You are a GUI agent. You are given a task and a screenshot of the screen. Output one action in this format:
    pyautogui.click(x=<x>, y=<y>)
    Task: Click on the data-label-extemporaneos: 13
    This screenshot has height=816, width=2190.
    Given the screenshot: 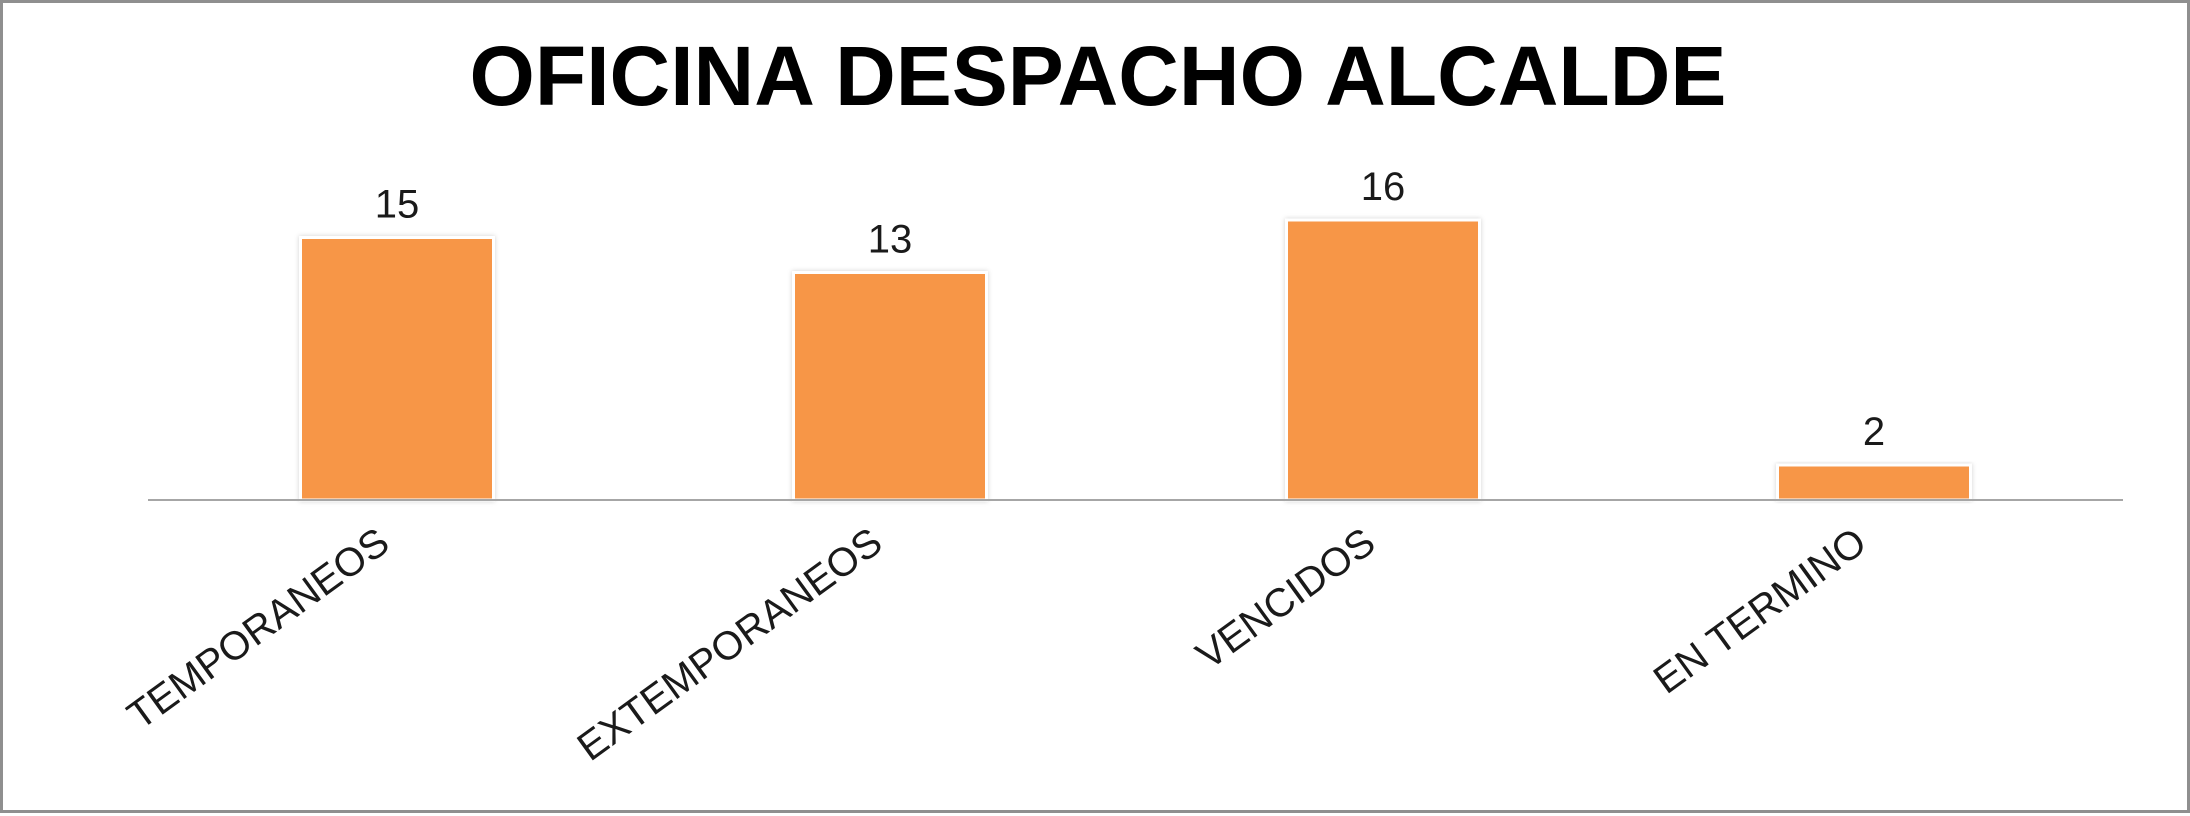 What is the action you would take?
    pyautogui.click(x=890, y=240)
    